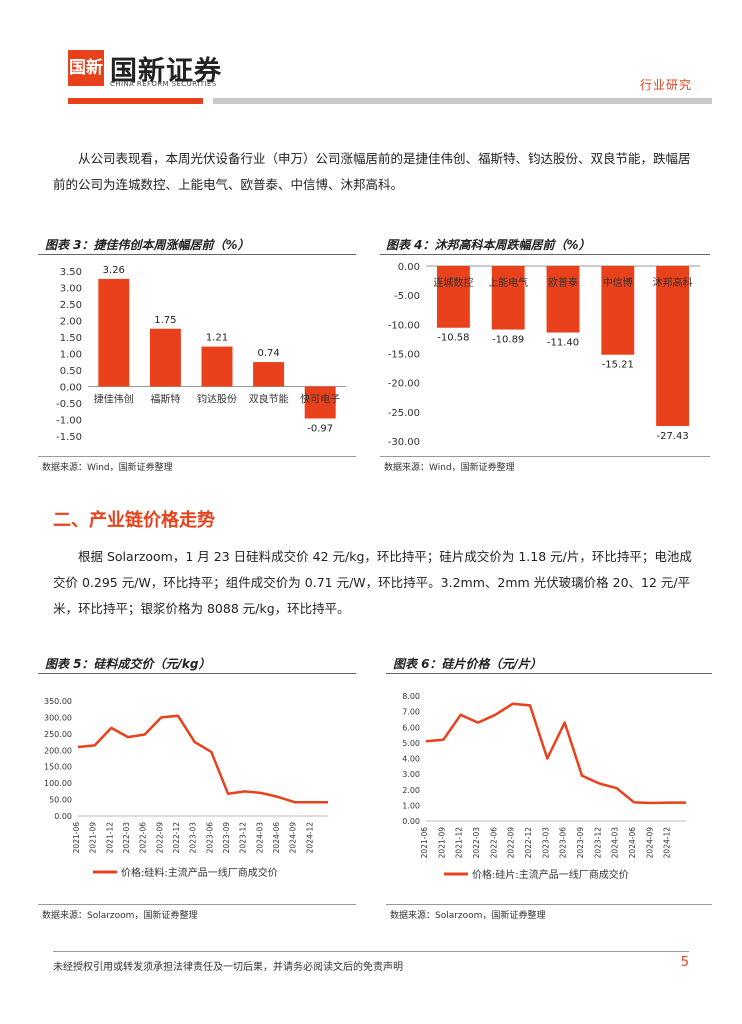  I want to click on x-tick-label: 2022-06, so click(493, 843).